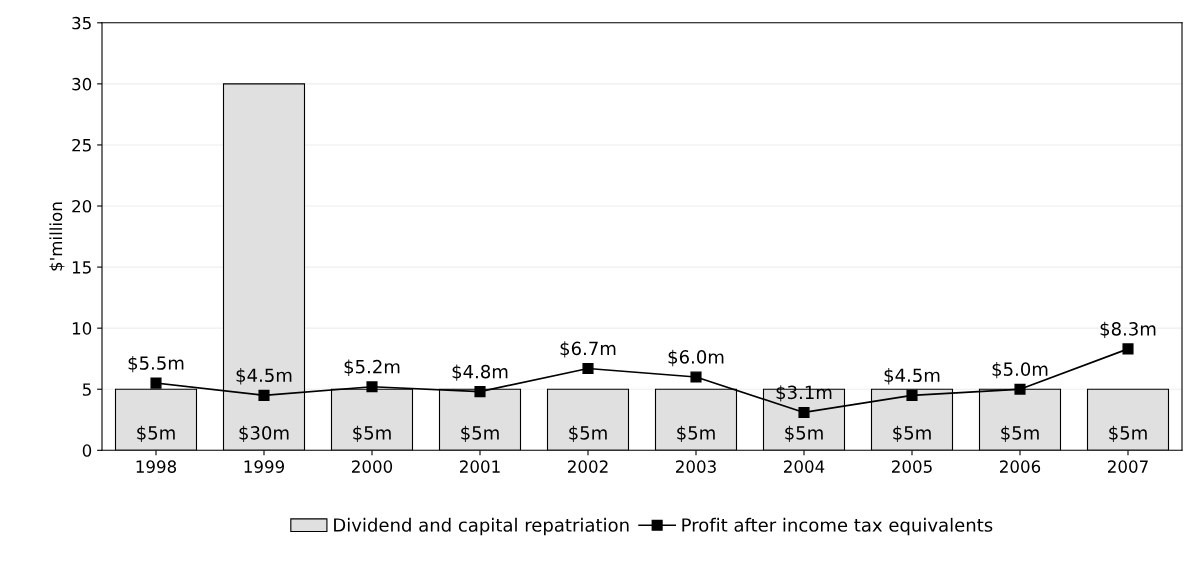 The width and height of the screenshot is (1200, 570). Describe the element at coordinates (480, 372) in the screenshot. I see `data-label: $4.8m` at that location.